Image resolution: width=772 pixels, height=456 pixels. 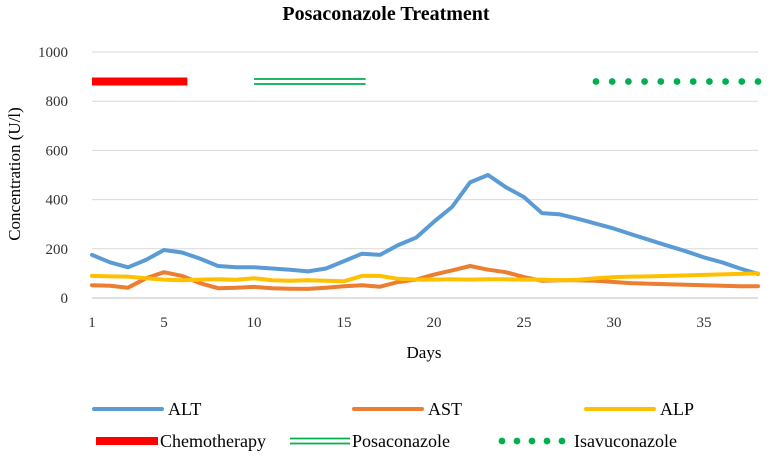 I want to click on posaconazole-treatment-bar, so click(x=310, y=81).